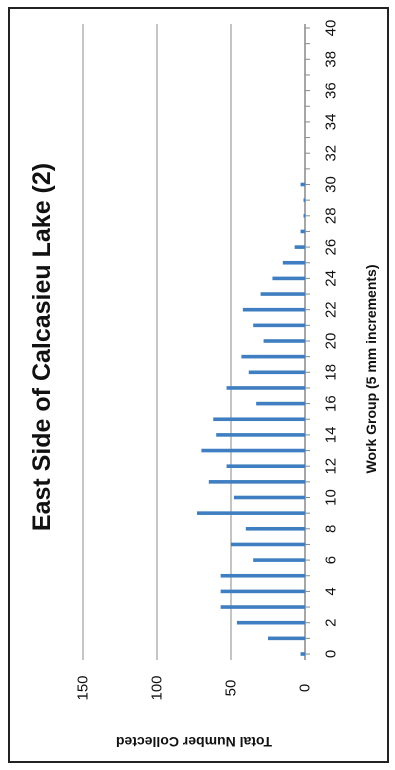  I want to click on y-axis-title: Total Number Collected, so click(194, 742).